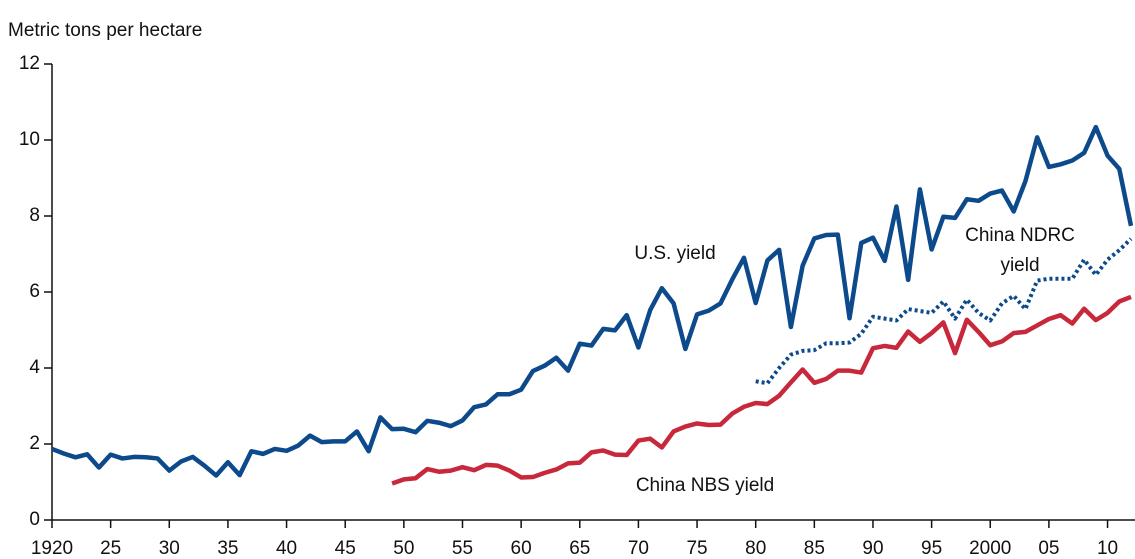  I want to click on series-label: U.S. yield, so click(674, 253).